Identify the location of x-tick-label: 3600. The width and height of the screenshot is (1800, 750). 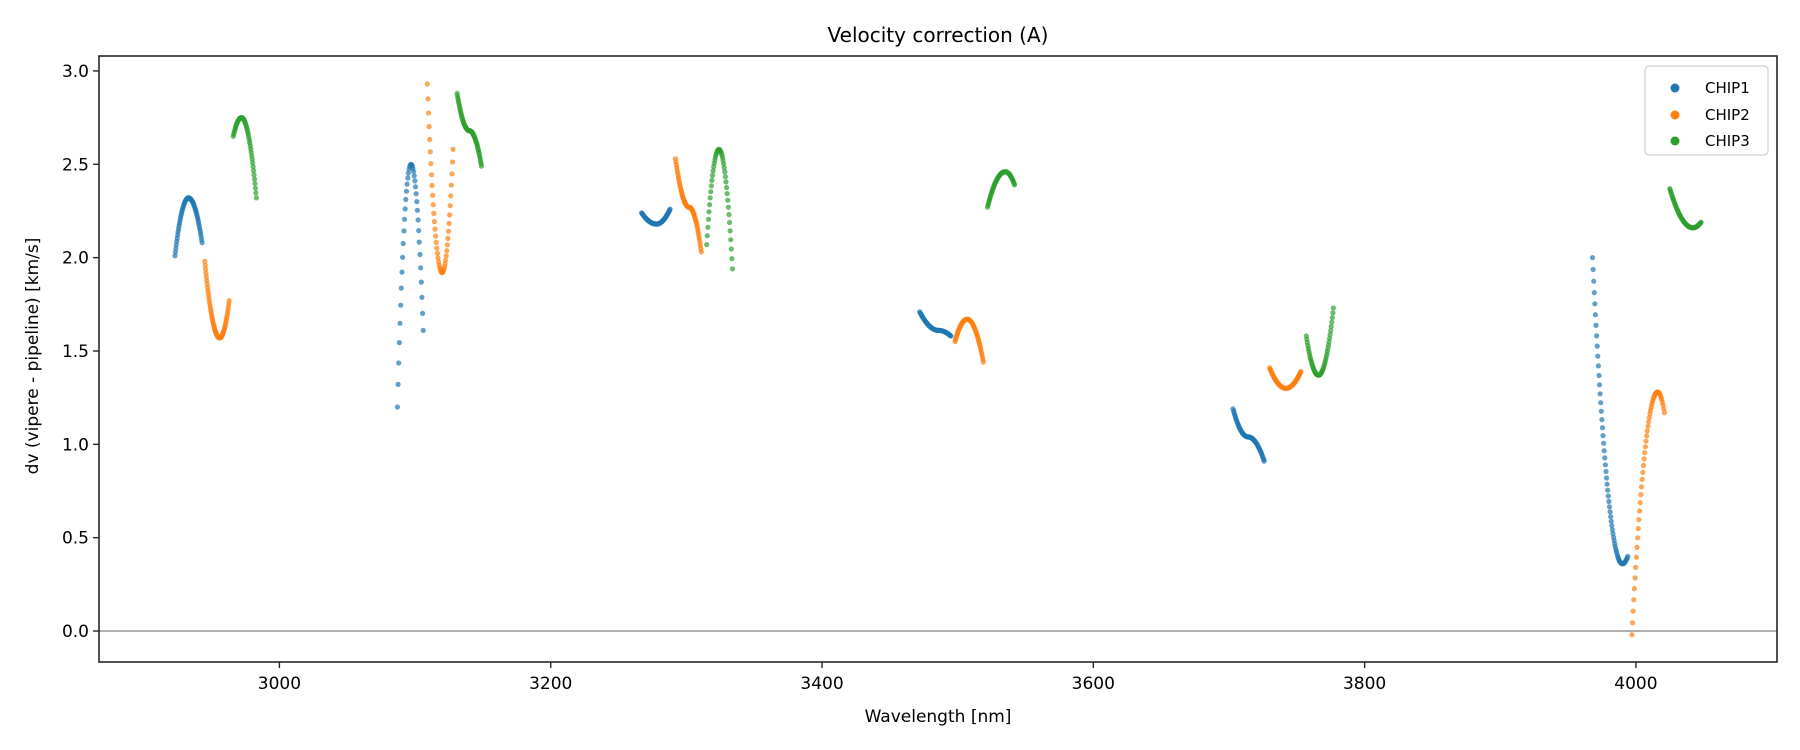
(1093, 684).